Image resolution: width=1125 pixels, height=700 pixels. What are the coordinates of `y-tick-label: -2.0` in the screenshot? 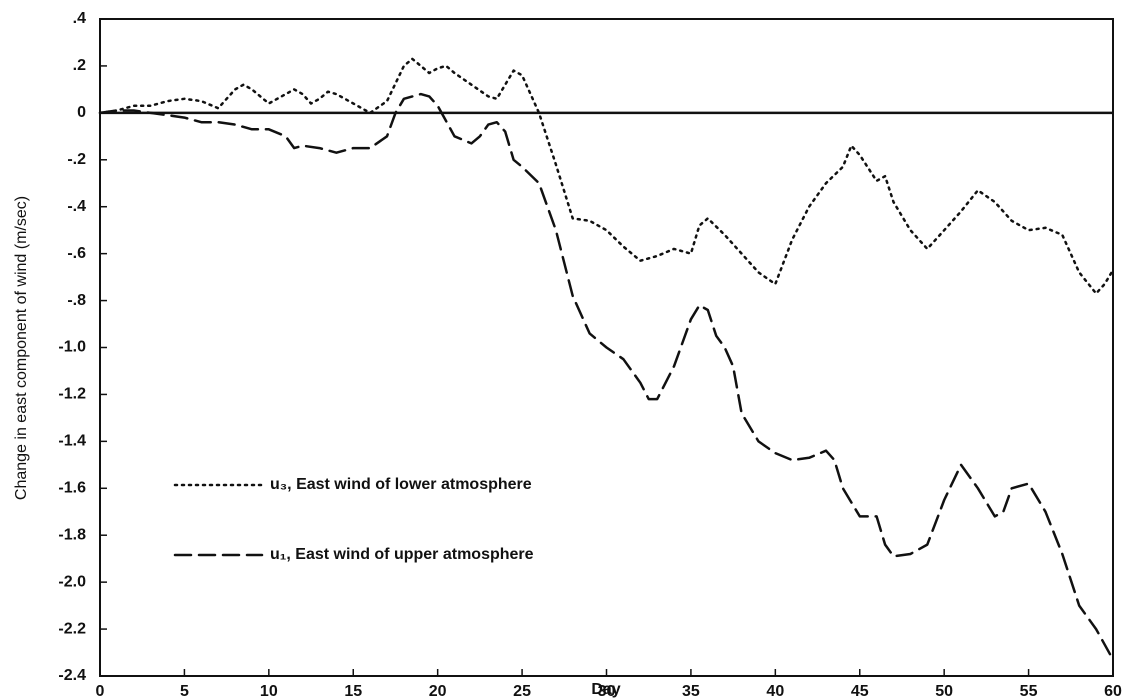 It's located at (72, 581).